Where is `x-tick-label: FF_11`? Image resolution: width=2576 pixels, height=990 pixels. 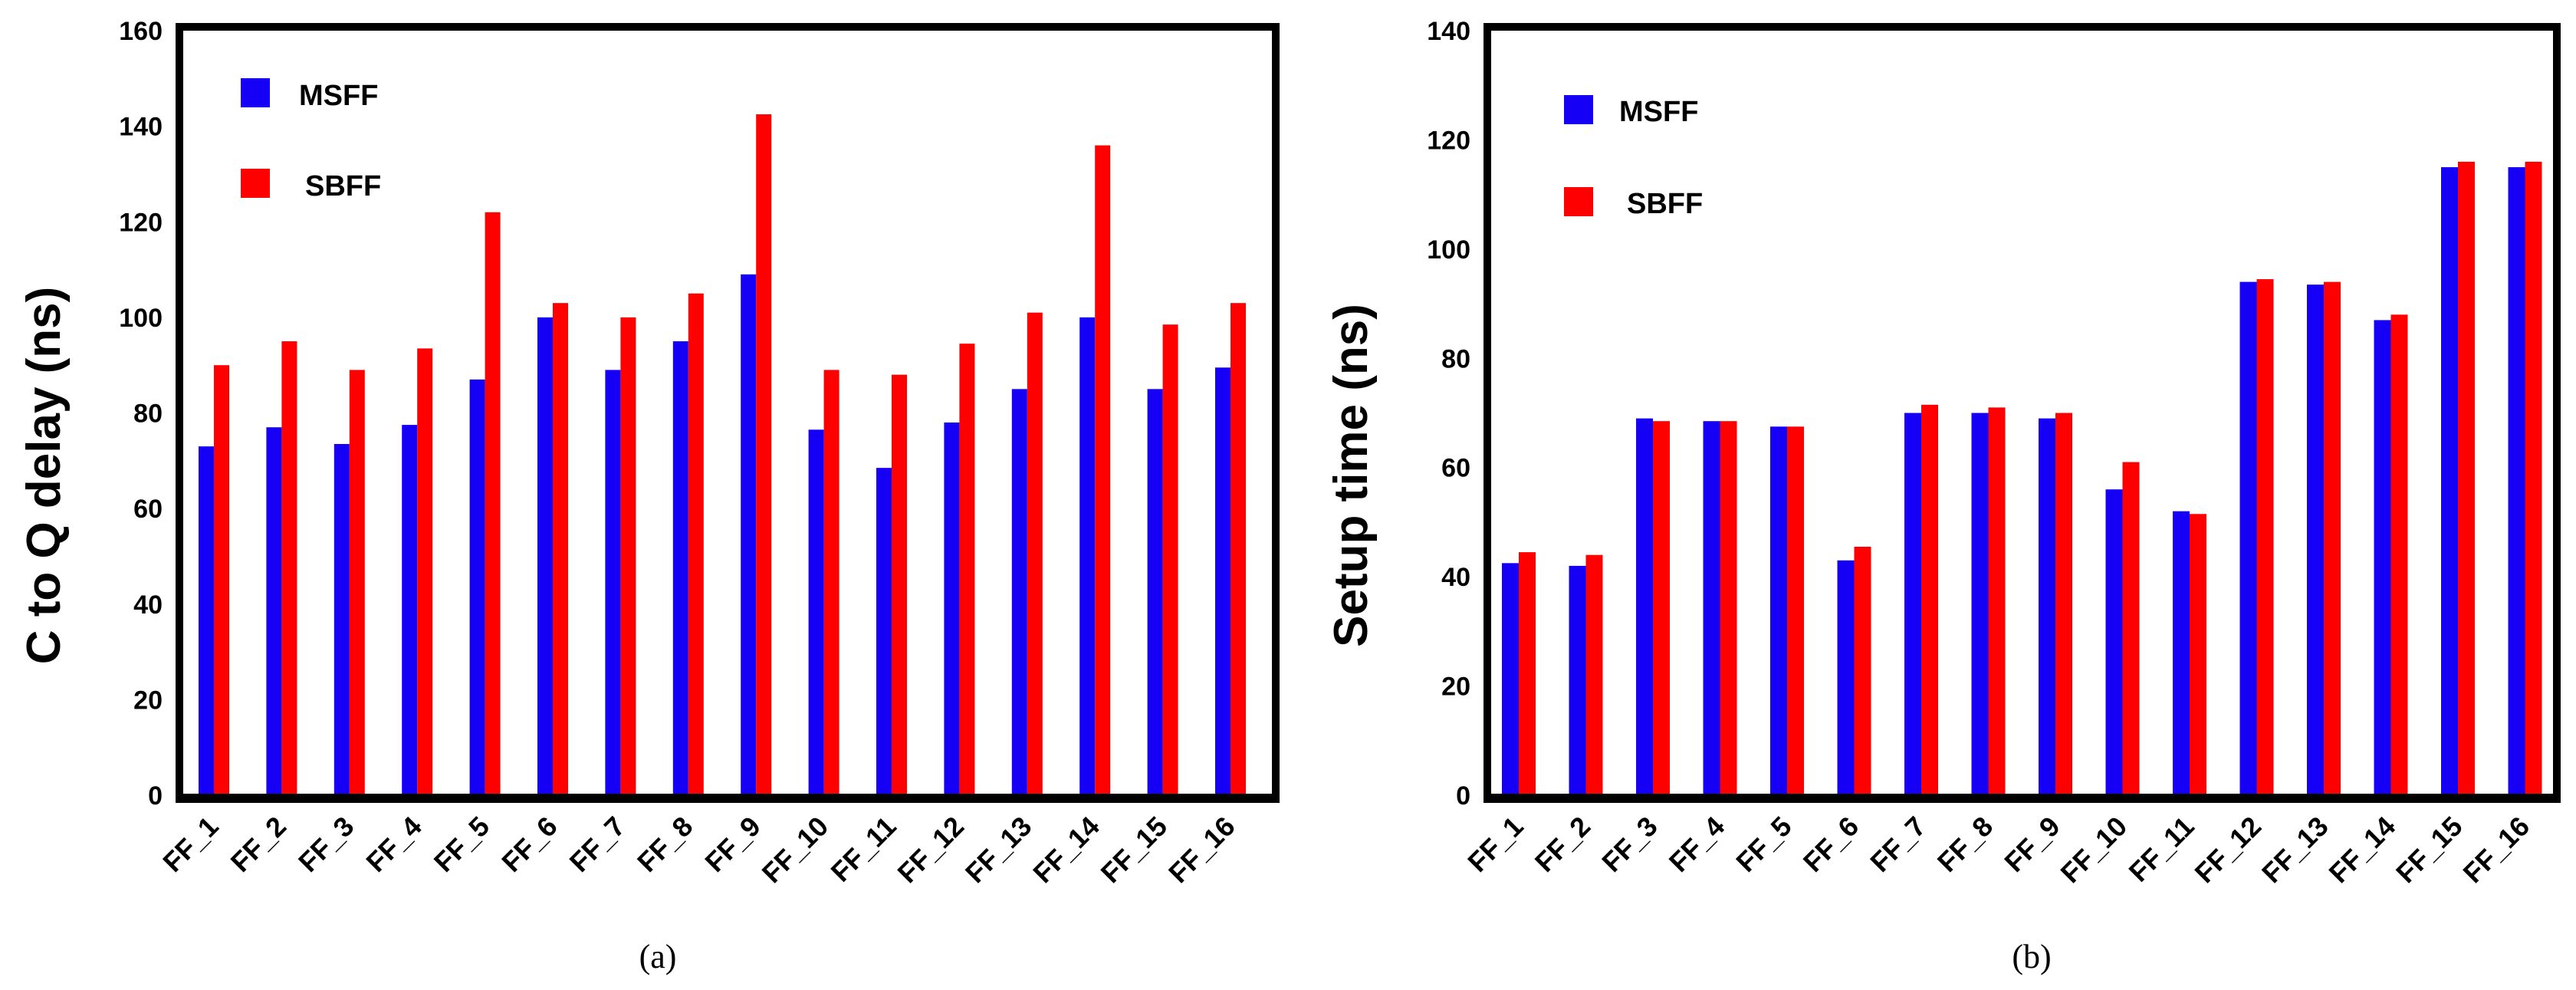 x-tick-label: FF_11 is located at coordinates (863, 850).